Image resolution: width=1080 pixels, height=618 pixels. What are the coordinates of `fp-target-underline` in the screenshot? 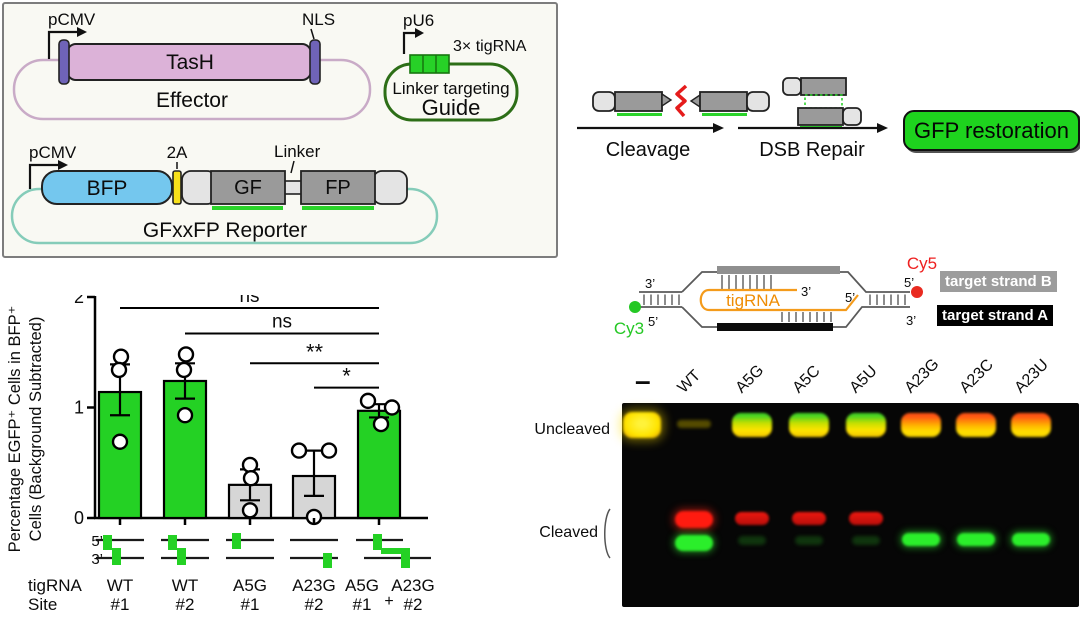 It's located at (338, 208).